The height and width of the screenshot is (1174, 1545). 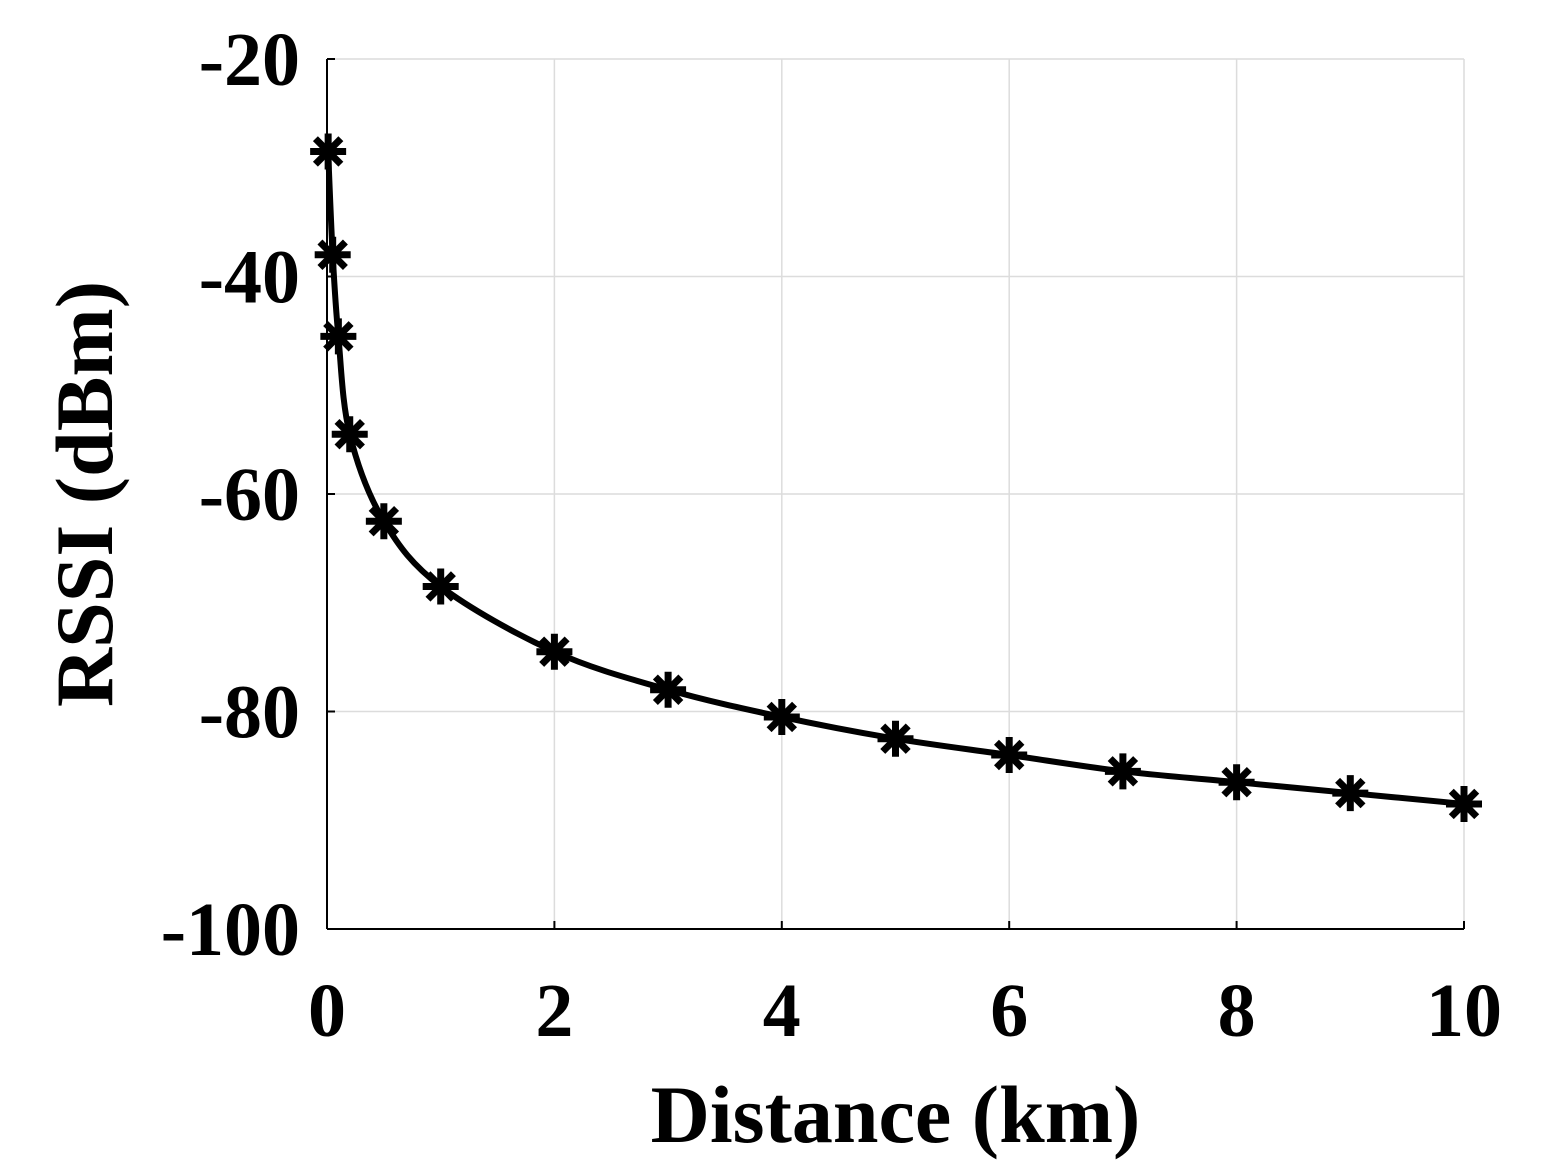 What do you see at coordinates (896, 1114) in the screenshot?
I see `x-axis-label: Distance (km)` at bounding box center [896, 1114].